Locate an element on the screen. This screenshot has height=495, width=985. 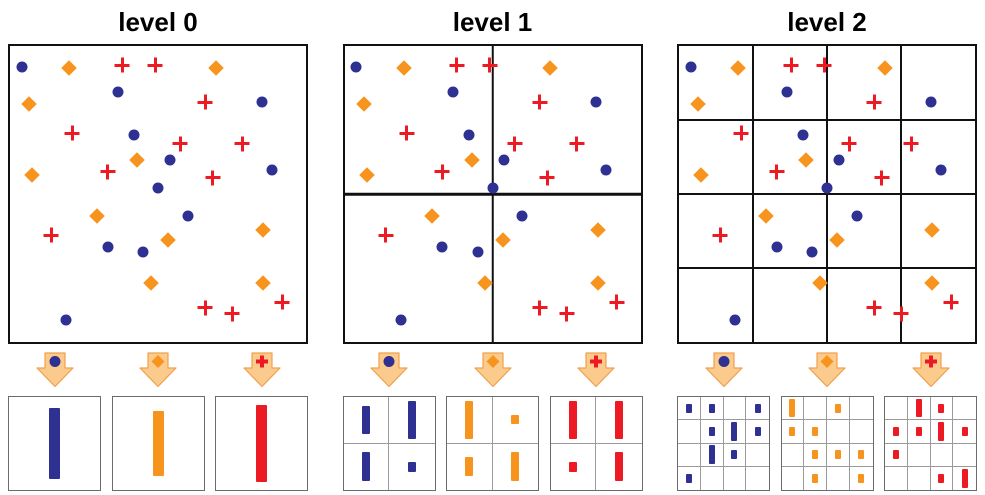
circle-arrow-icon is located at coordinates (723, 370).